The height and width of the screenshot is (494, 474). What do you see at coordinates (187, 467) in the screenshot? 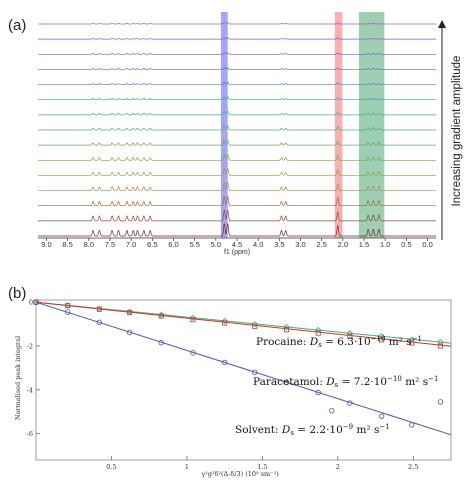
I see `x-tick-label: 1` at bounding box center [187, 467].